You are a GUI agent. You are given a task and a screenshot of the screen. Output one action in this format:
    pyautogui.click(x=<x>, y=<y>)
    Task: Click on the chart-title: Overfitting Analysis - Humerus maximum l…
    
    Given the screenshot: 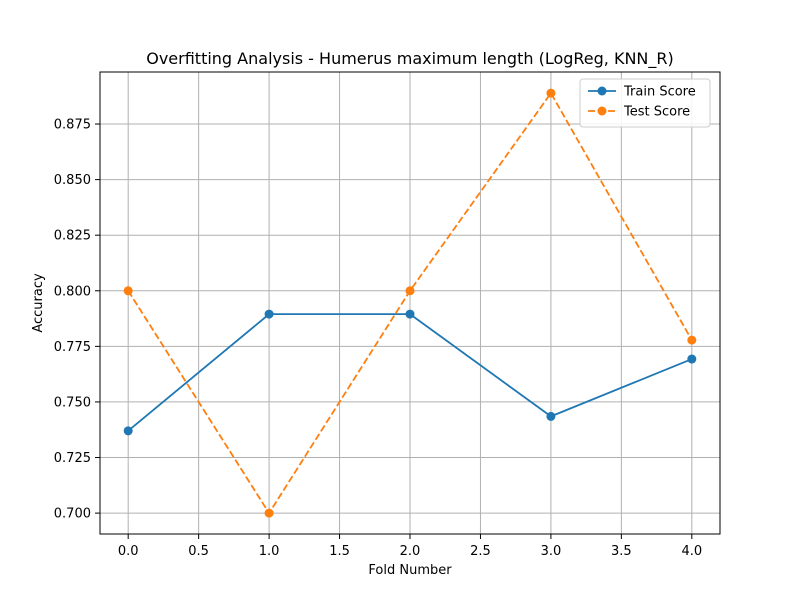 What is the action you would take?
    pyautogui.click(x=410, y=59)
    